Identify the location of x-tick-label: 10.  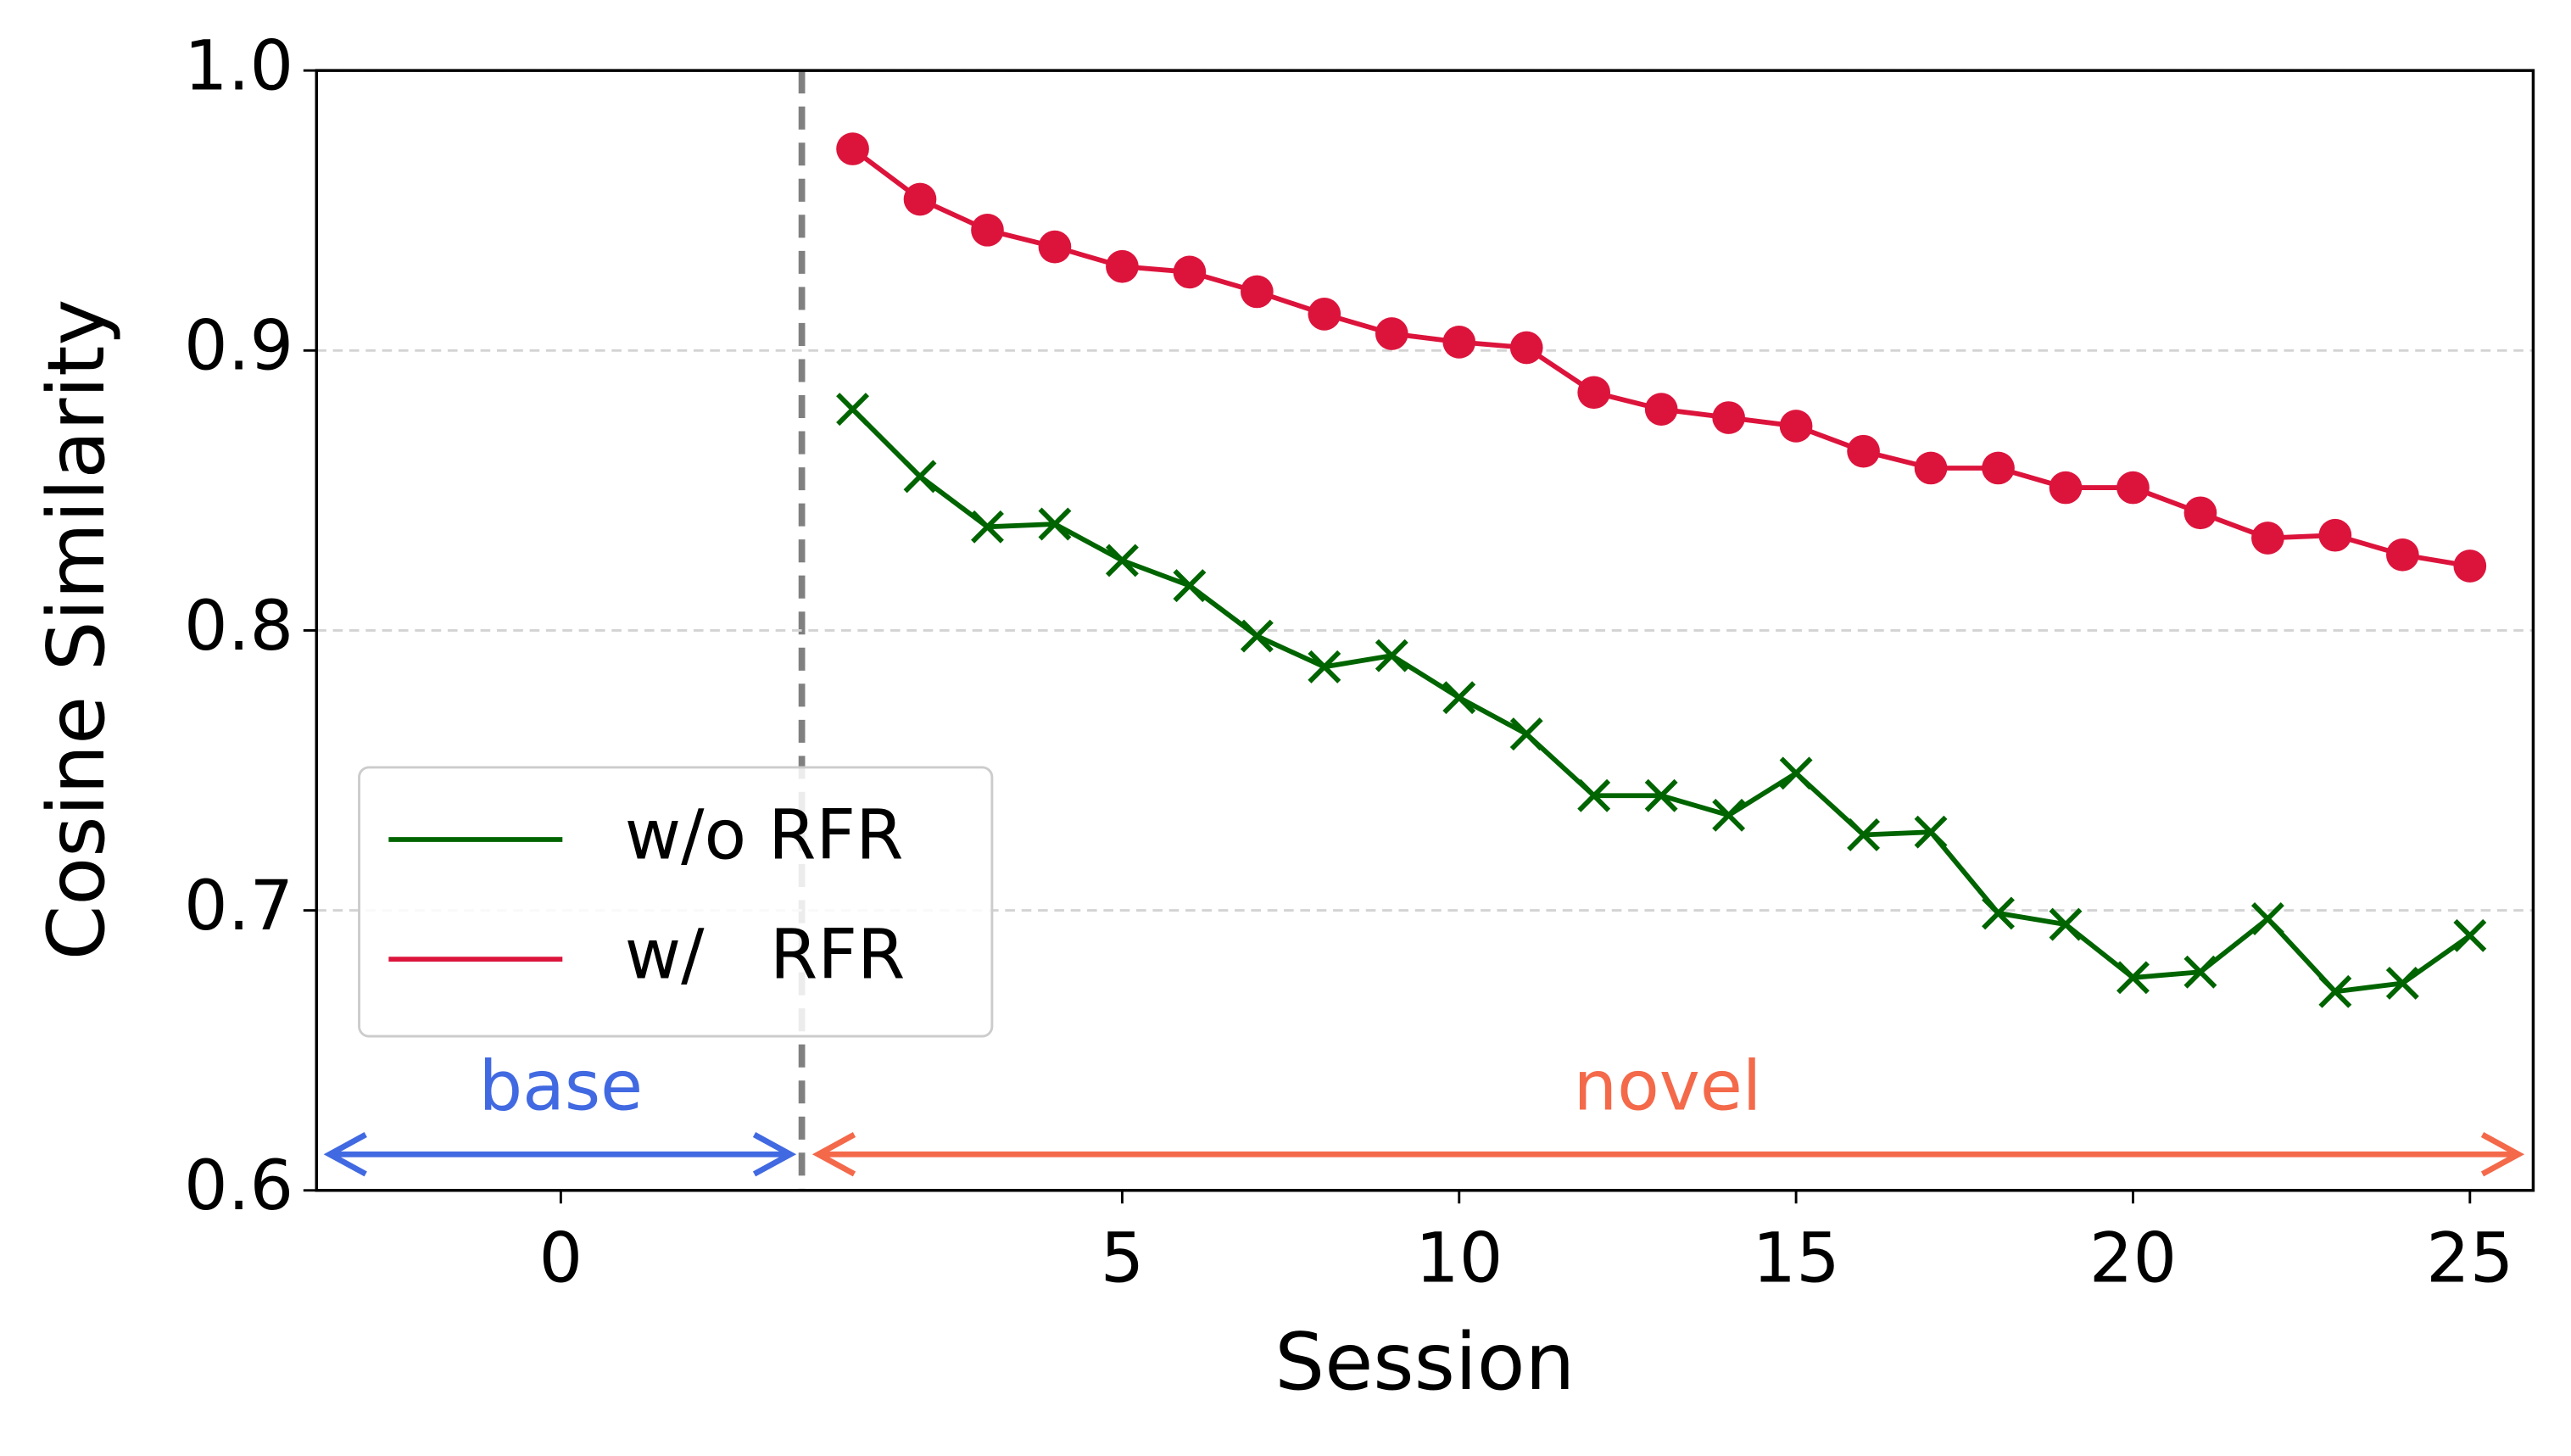
(1459, 1258).